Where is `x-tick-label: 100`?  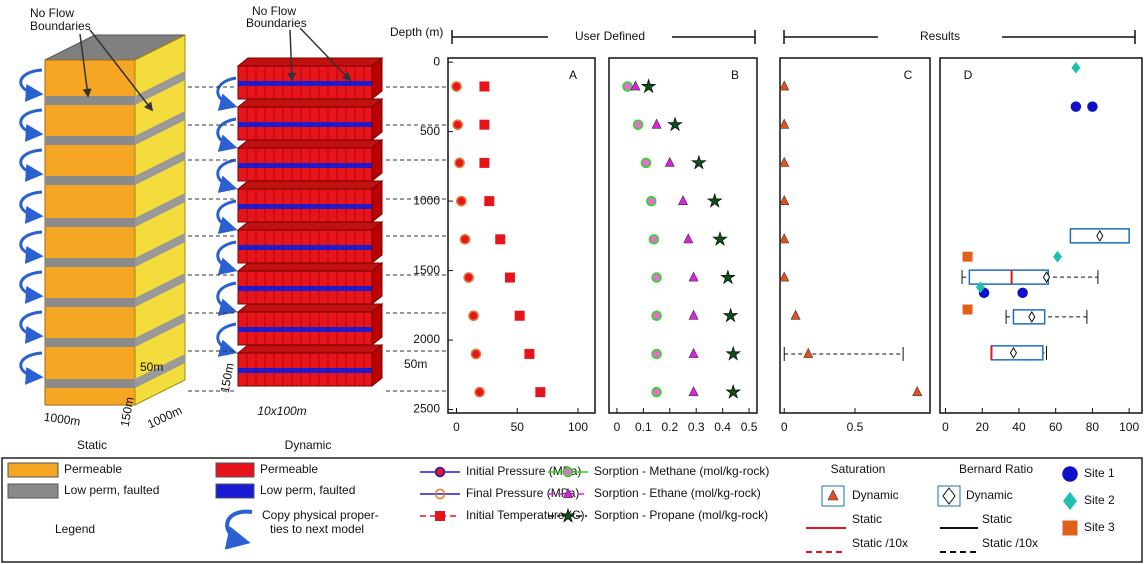 x-tick-label: 100 is located at coordinates (578, 427).